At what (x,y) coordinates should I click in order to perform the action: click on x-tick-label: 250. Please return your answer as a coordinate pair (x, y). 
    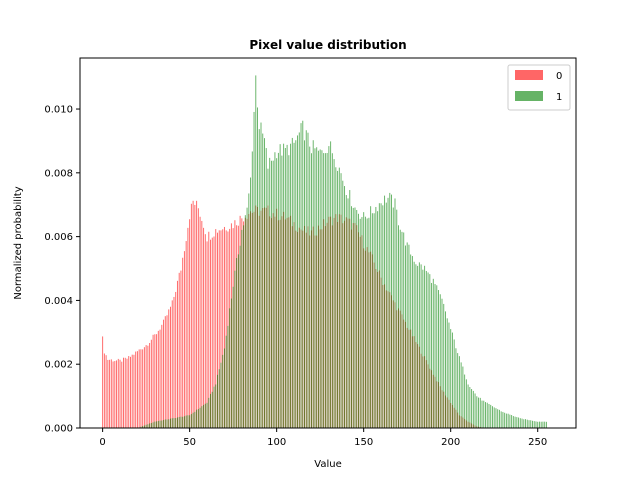
    Looking at the image, I should click on (537, 442).